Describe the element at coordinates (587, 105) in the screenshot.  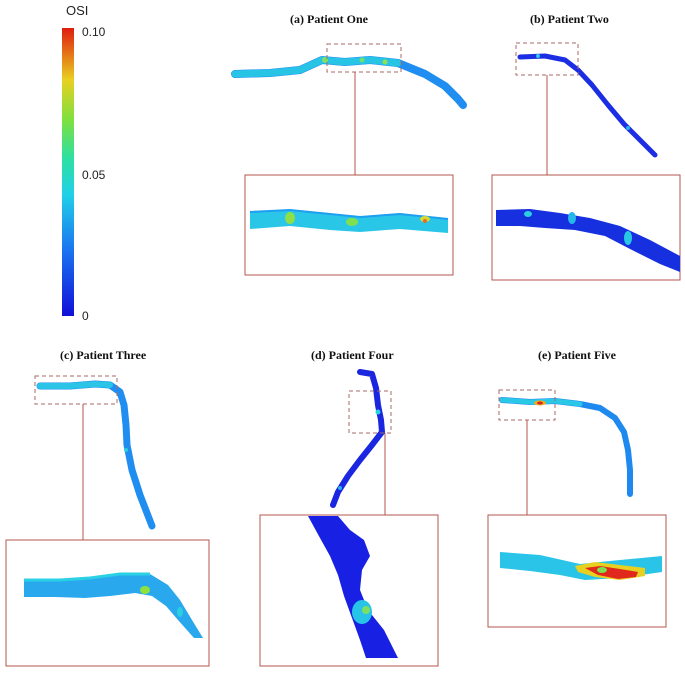
I see `panel-b-vessel` at that location.